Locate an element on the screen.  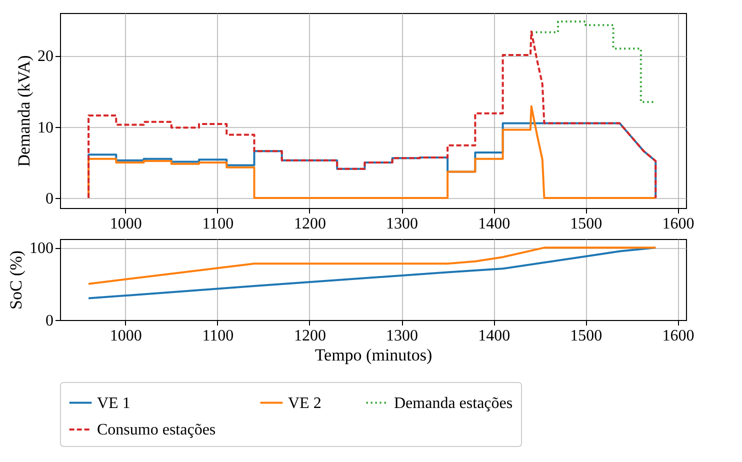
legend-label: Consumo estações is located at coordinates (156, 430).